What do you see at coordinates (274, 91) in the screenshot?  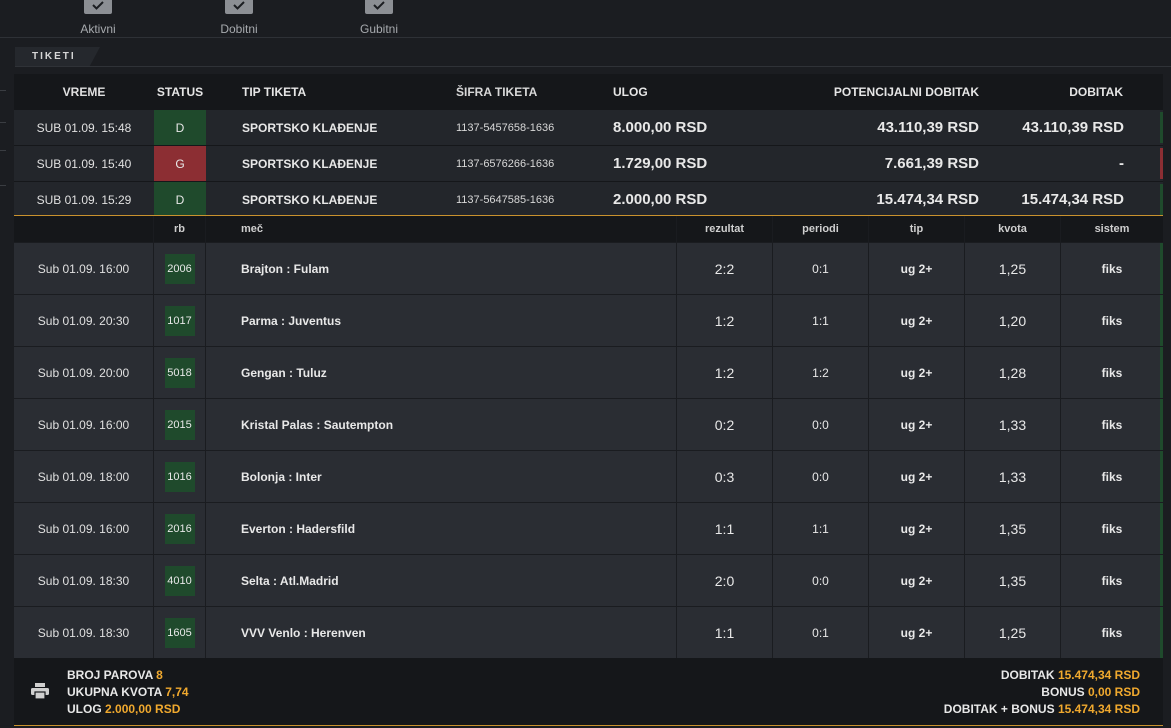 I see `header-type: TIP TIKETA` at bounding box center [274, 91].